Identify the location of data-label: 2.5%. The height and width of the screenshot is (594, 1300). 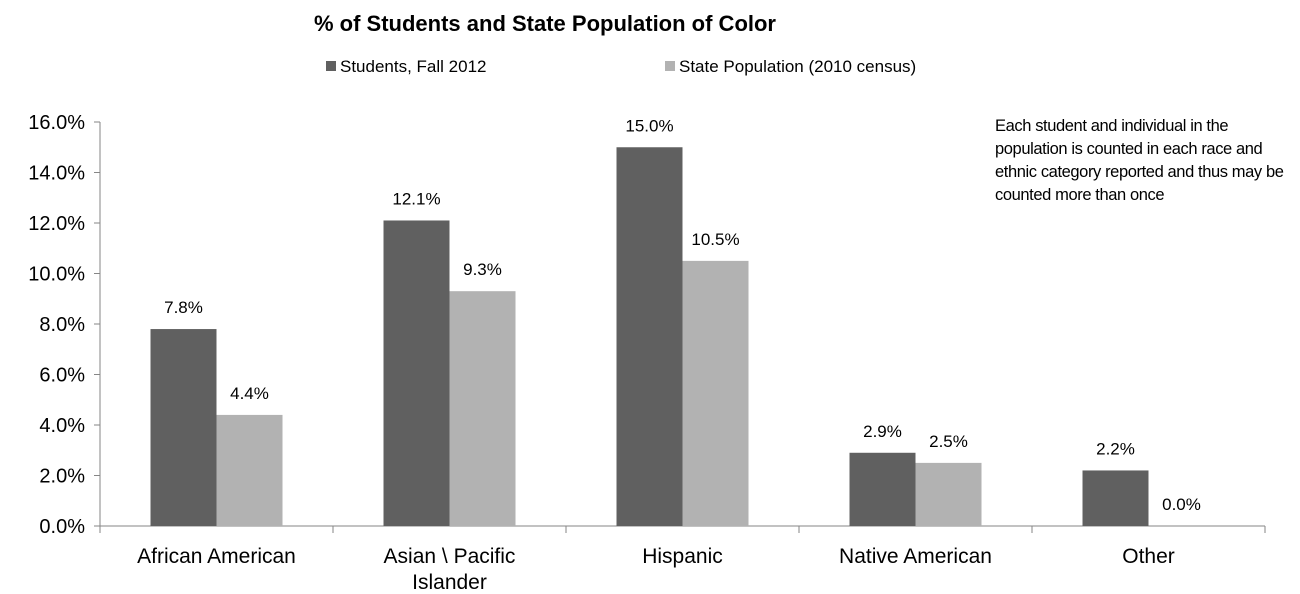
(948, 441).